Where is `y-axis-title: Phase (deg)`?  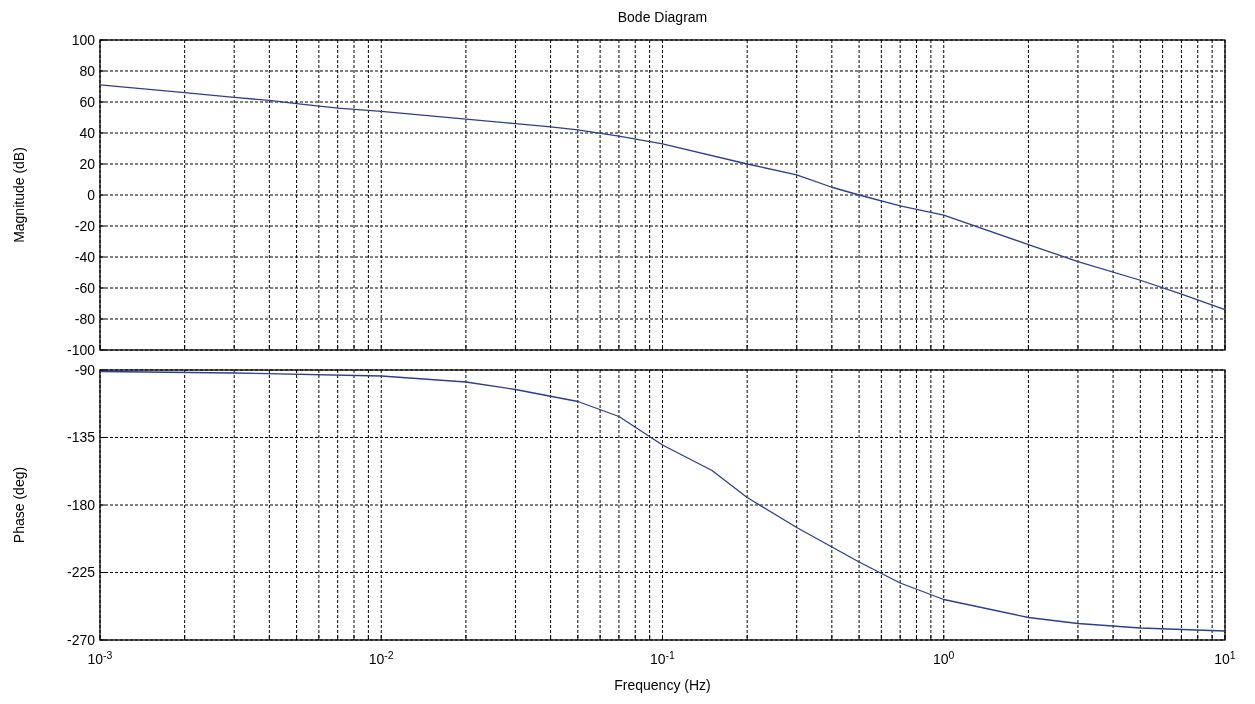
y-axis-title: Phase (deg) is located at coordinates (19, 505).